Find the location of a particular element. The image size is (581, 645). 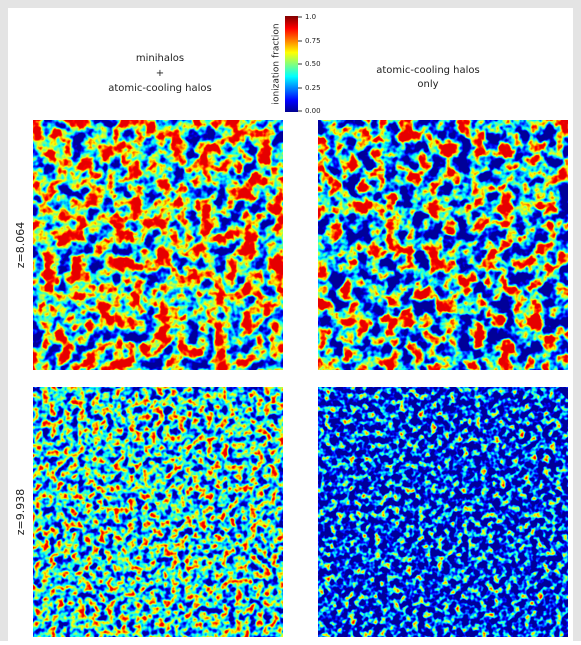

colorbar-ticks: 1.0 0.75 0.50 0.25 0.00 is located at coordinates (309, 64).